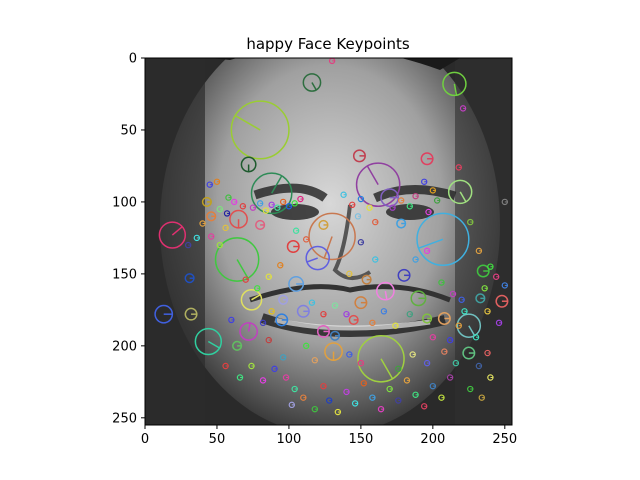  What do you see at coordinates (124, 346) in the screenshot?
I see `y-tick-label: 200` at bounding box center [124, 346].